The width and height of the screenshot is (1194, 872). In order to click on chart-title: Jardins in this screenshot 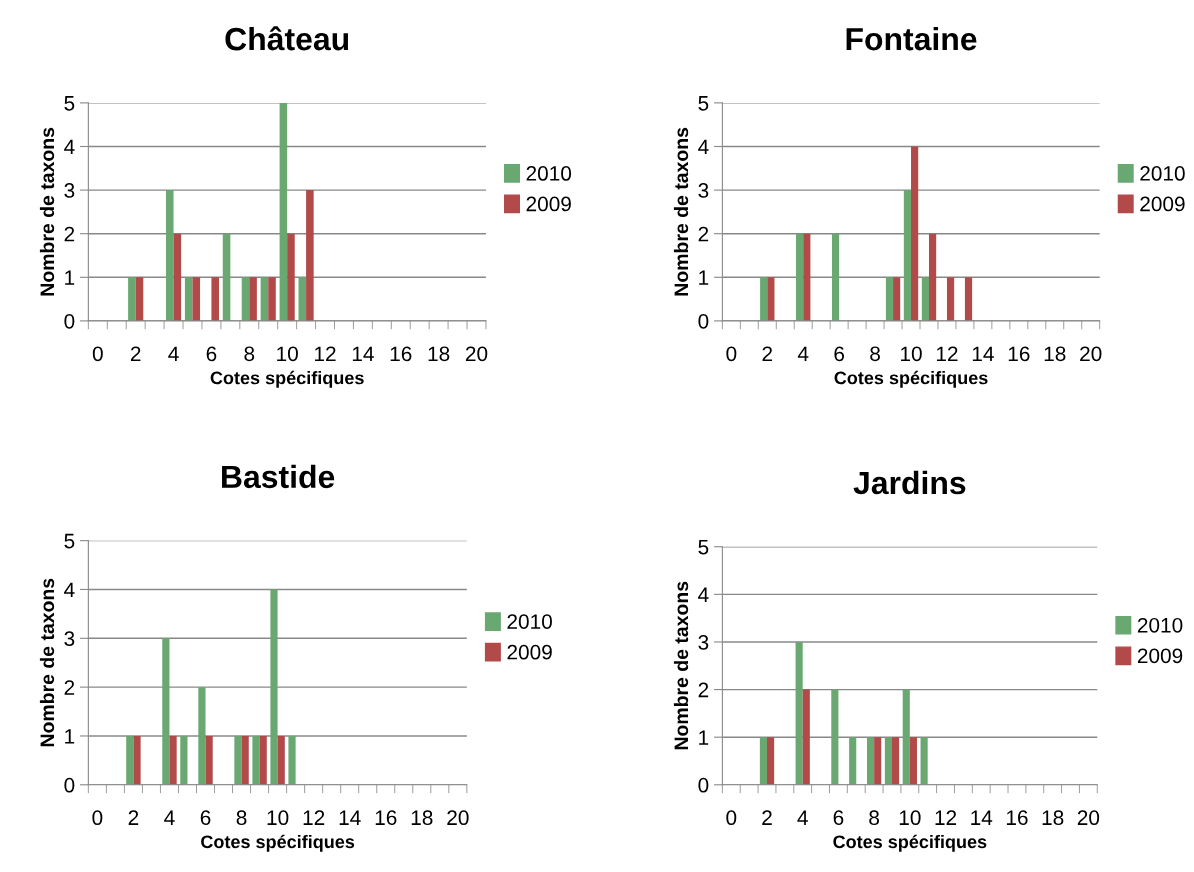, I will do `click(909, 482)`.